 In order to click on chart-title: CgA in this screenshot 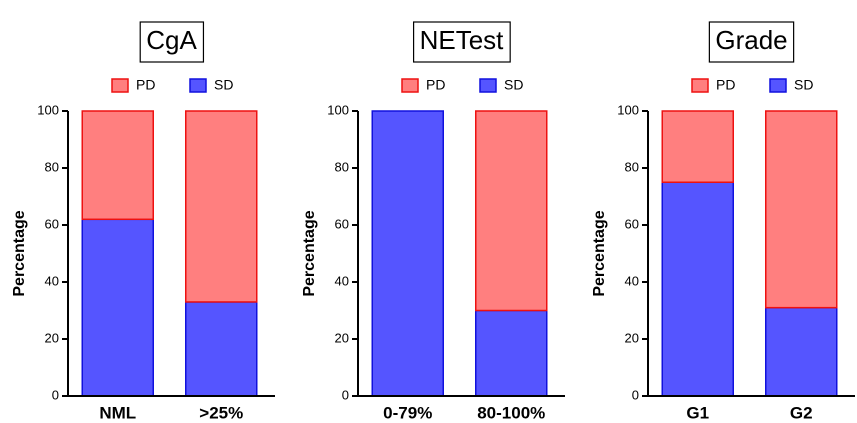, I will do `click(171, 40)`.